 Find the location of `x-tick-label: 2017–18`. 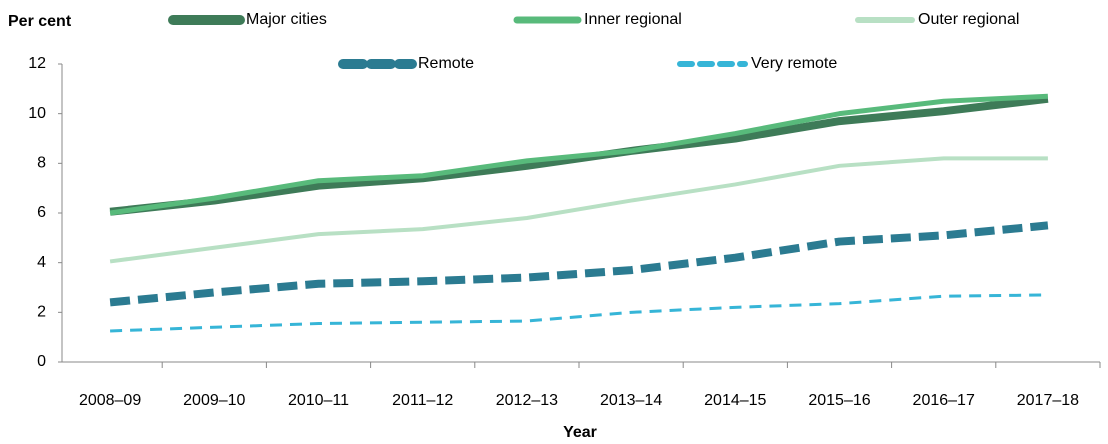

x-tick-label: 2017–18 is located at coordinates (1048, 400).